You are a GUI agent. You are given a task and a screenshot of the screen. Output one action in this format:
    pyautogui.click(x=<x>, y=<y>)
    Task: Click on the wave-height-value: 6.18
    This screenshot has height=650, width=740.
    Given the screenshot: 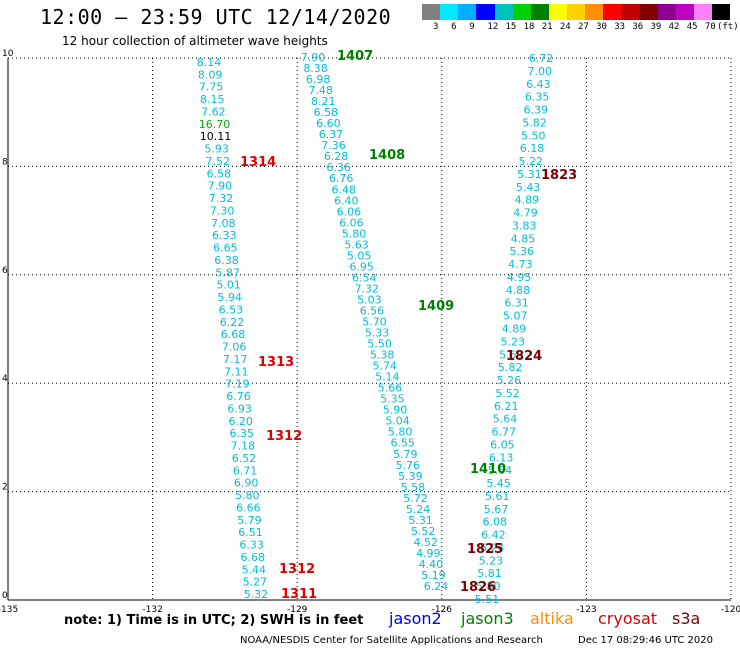 What is the action you would take?
    pyautogui.click(x=532, y=148)
    